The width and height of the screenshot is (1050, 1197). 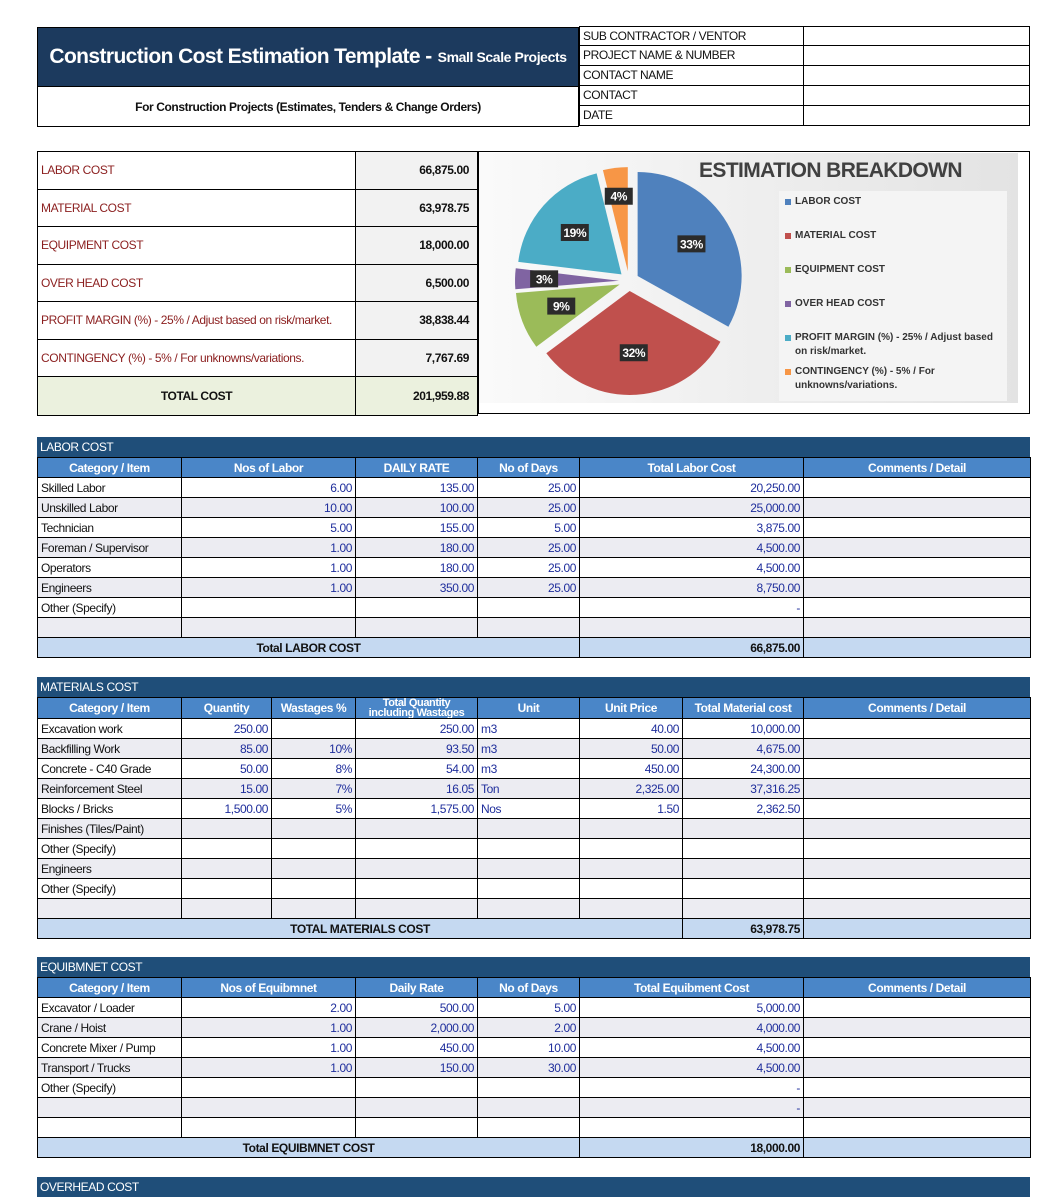 I want to click on table-cell: 350.00, so click(x=416, y=587).